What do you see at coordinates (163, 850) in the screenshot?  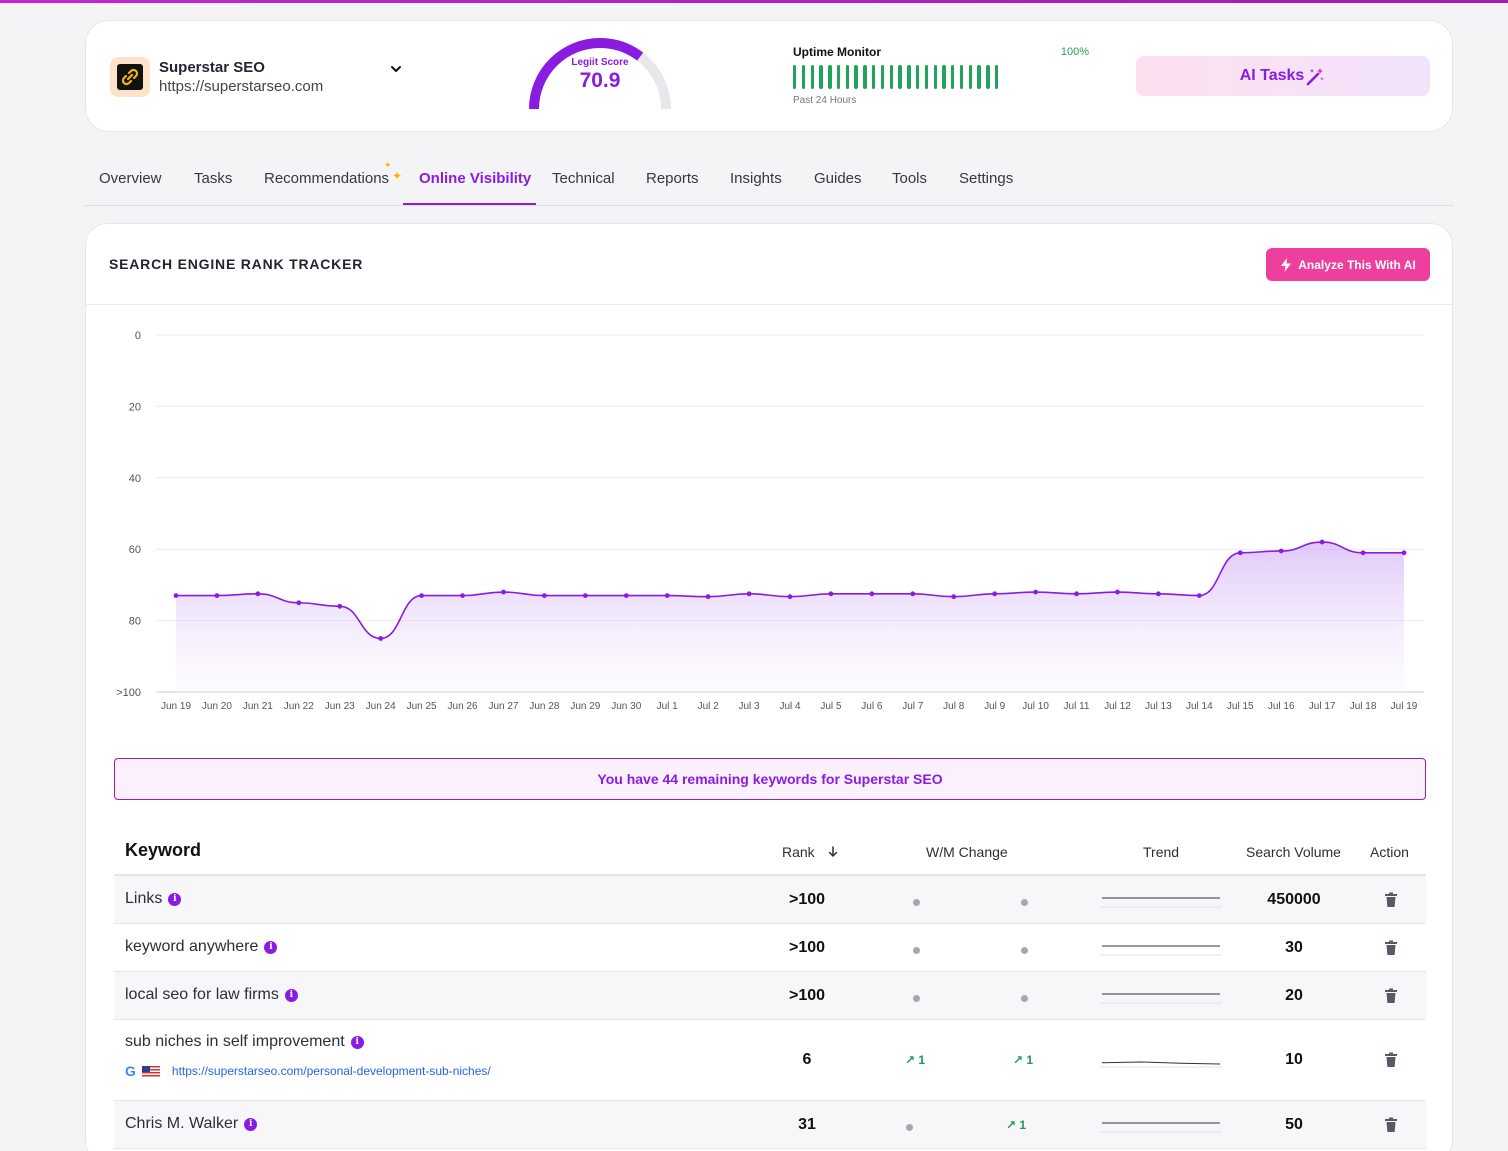 I see `header-keyword: Keyword` at bounding box center [163, 850].